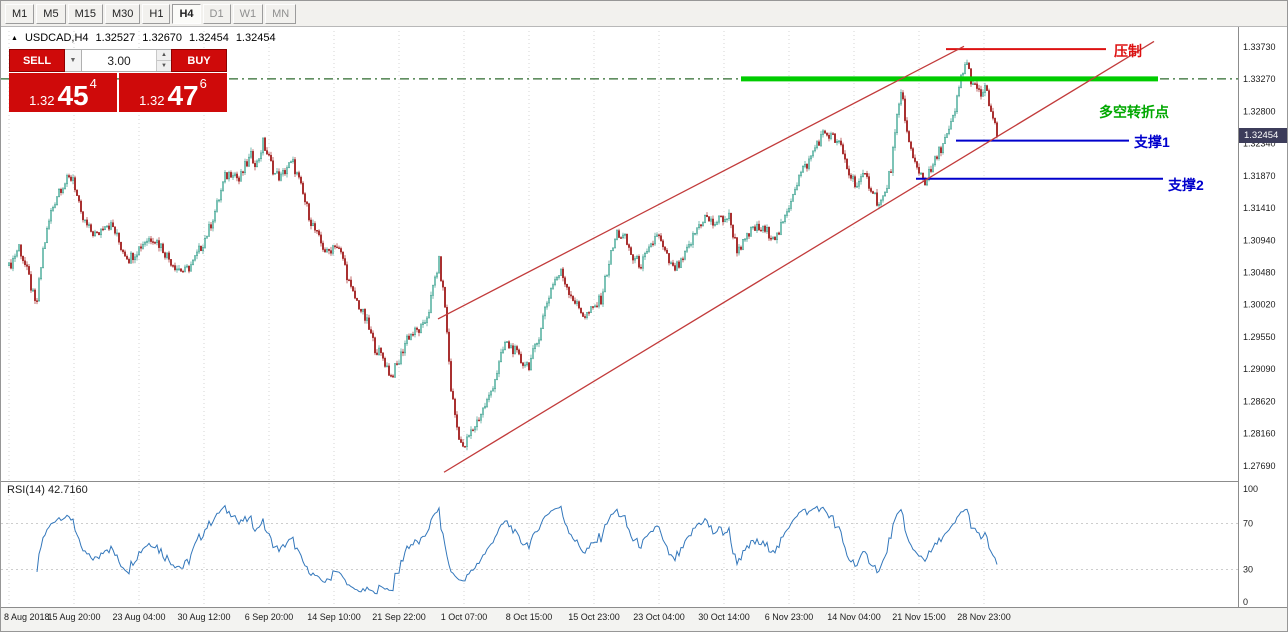 The height and width of the screenshot is (632, 1288). Describe the element at coordinates (164, 65) in the screenshot. I see `lot-decrease-button: ▼` at that location.